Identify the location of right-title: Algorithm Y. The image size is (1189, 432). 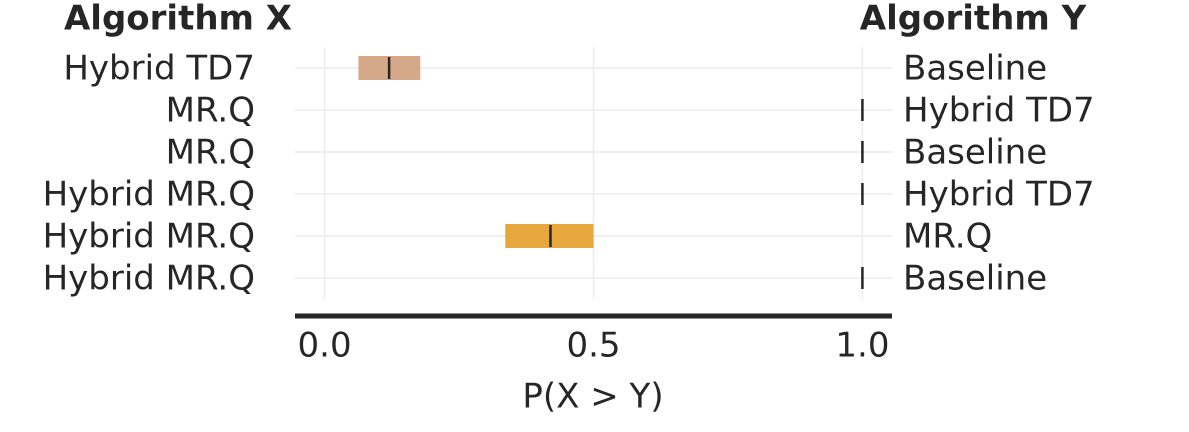
(973, 19).